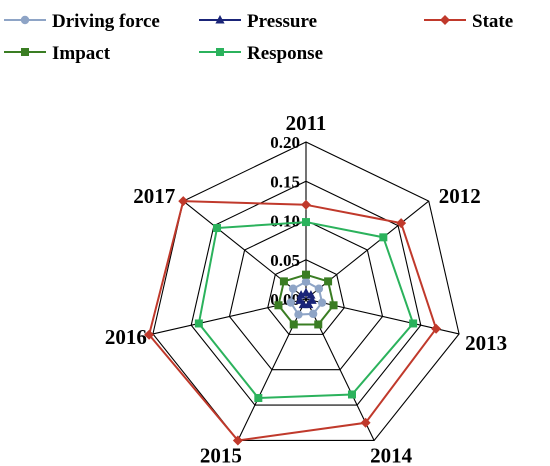 The height and width of the screenshot is (466, 550). I want to click on tick-label: 0.15, so click(285, 181).